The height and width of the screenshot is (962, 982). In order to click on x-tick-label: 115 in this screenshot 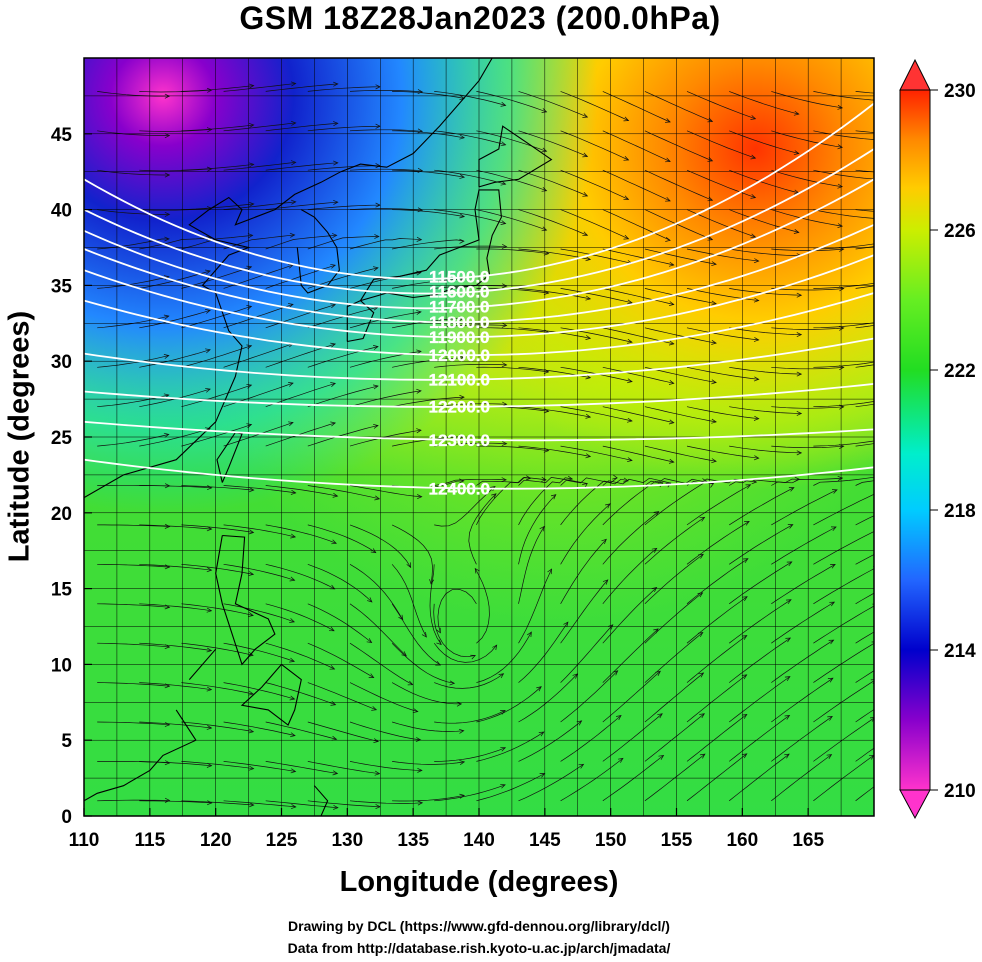, I will do `click(150, 840)`.